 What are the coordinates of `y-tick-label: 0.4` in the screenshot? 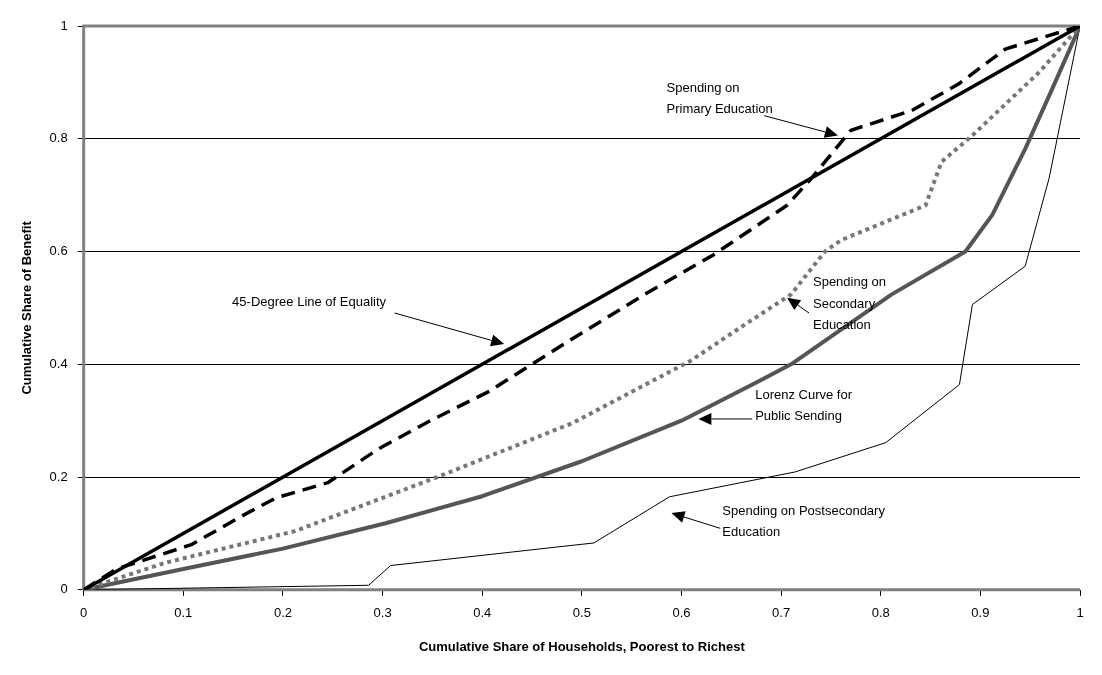 It's located at (58, 363).